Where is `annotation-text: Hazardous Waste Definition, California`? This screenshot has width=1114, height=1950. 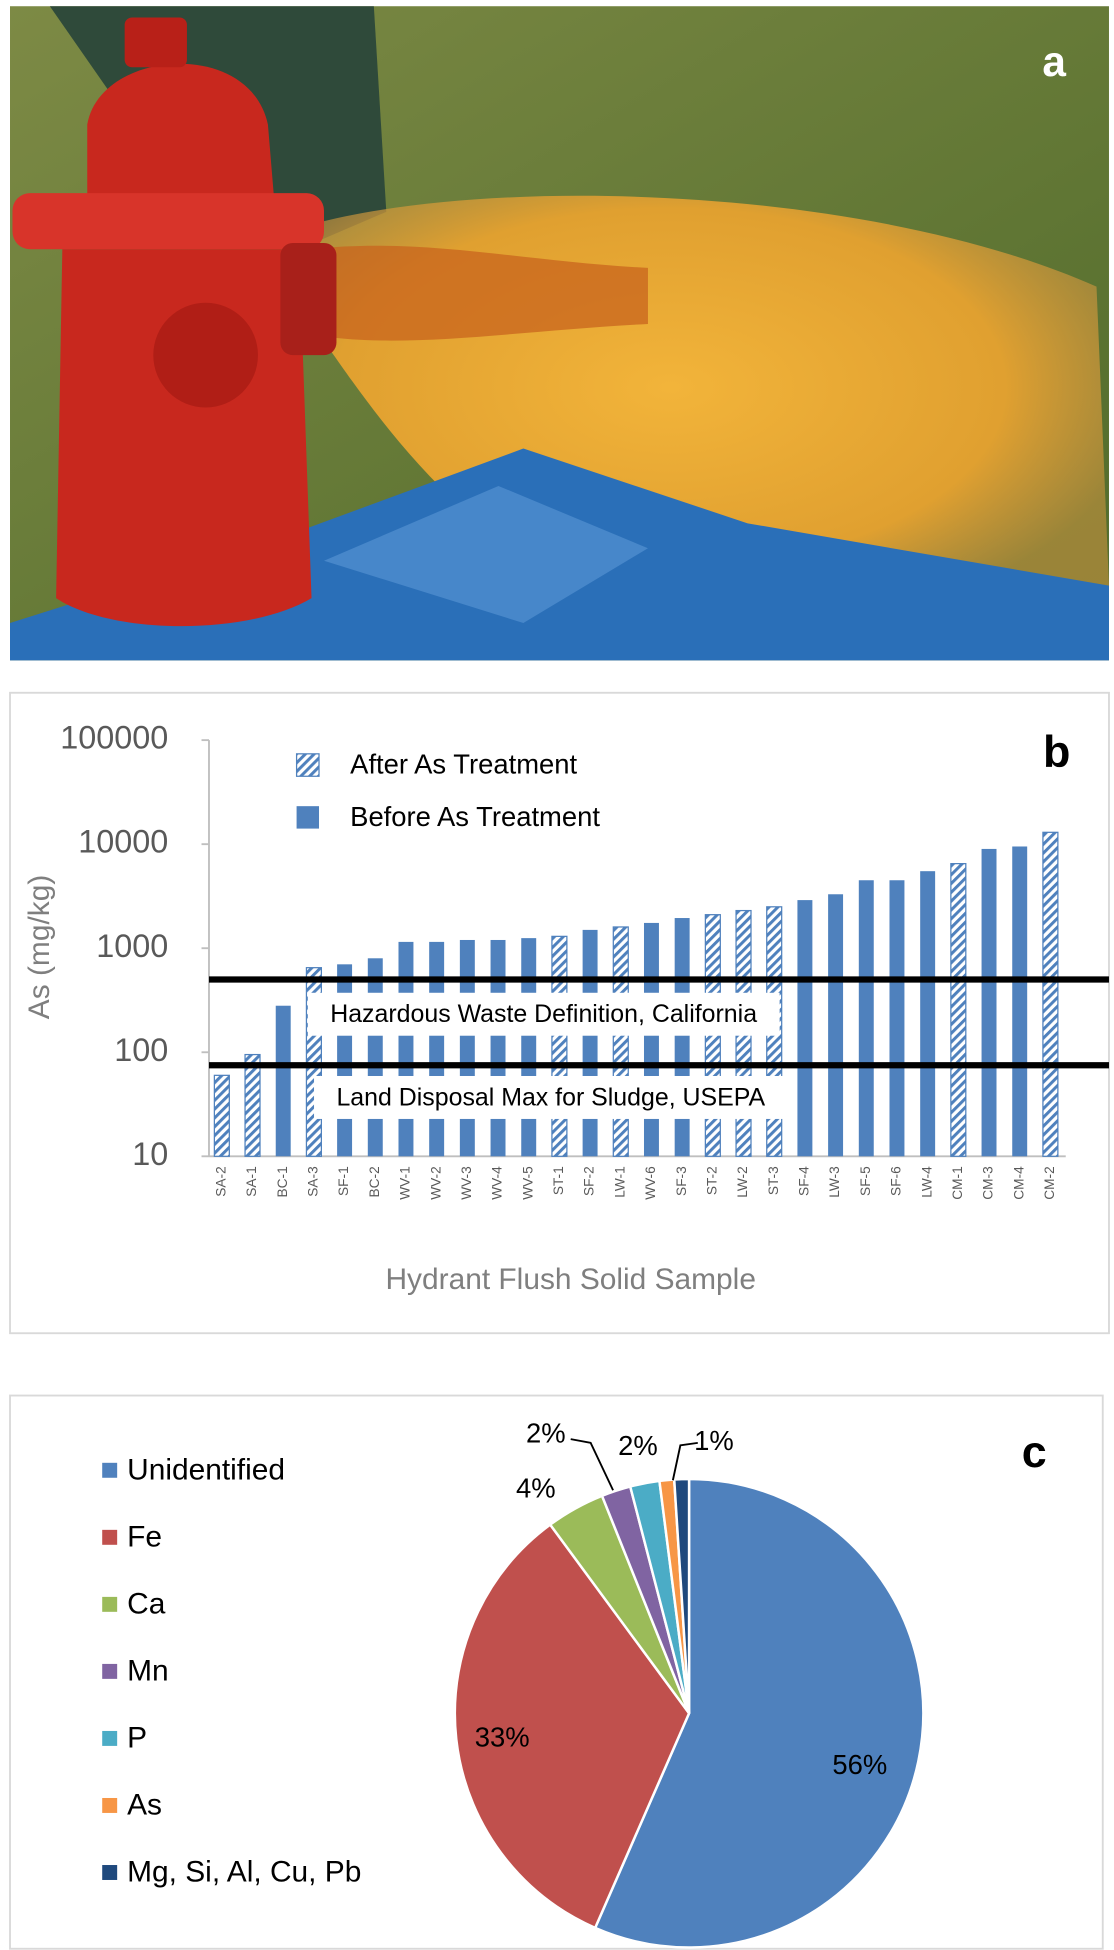 annotation-text: Hazardous Waste Definition, California is located at coordinates (543, 1014).